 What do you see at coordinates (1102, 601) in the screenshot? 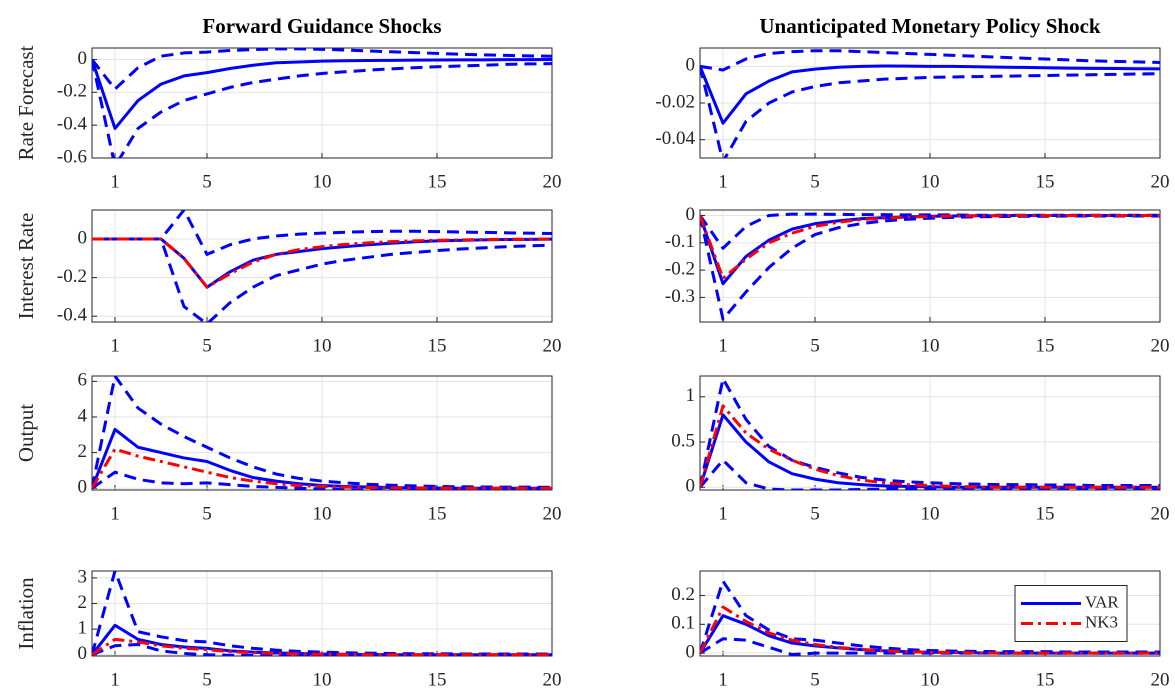
I see `legend-label: VAR` at bounding box center [1102, 601].